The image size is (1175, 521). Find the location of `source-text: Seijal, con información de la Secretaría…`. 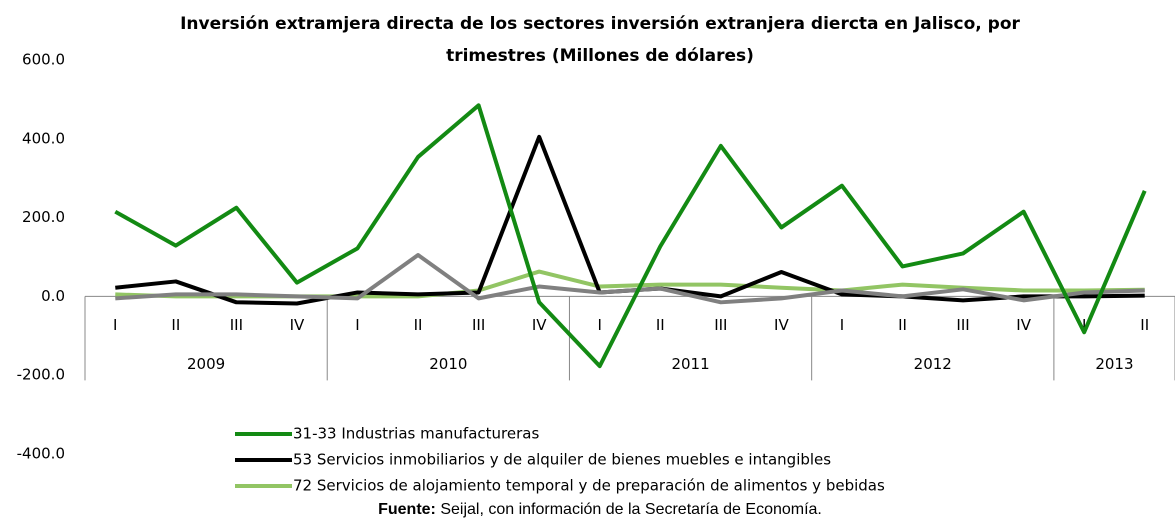

source-text: Seijal, con información de la Secretaría… is located at coordinates (629, 509).